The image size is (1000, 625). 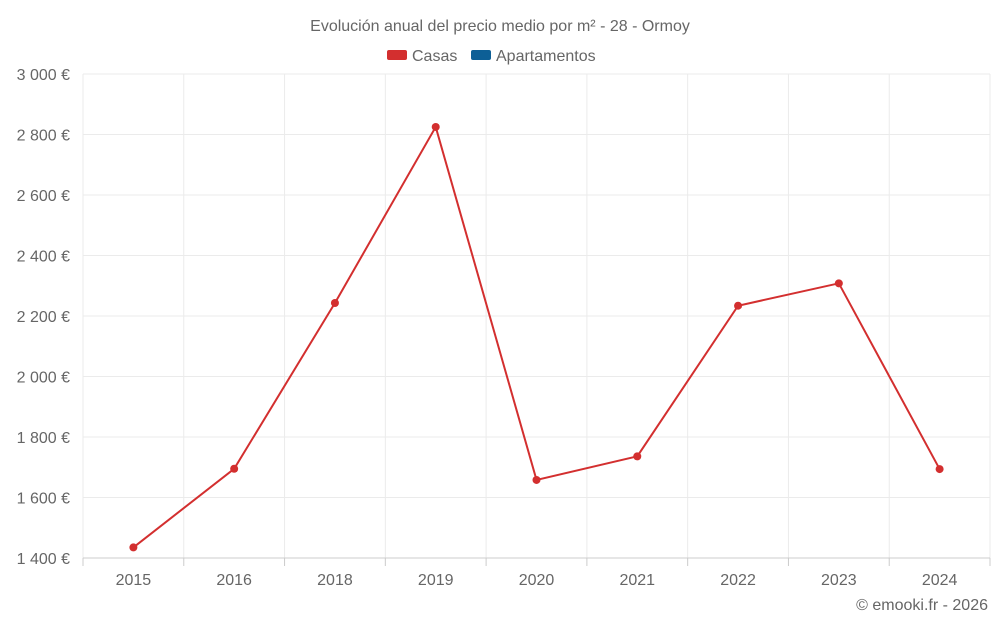 I want to click on x-tick-label: 2020, so click(x=537, y=580).